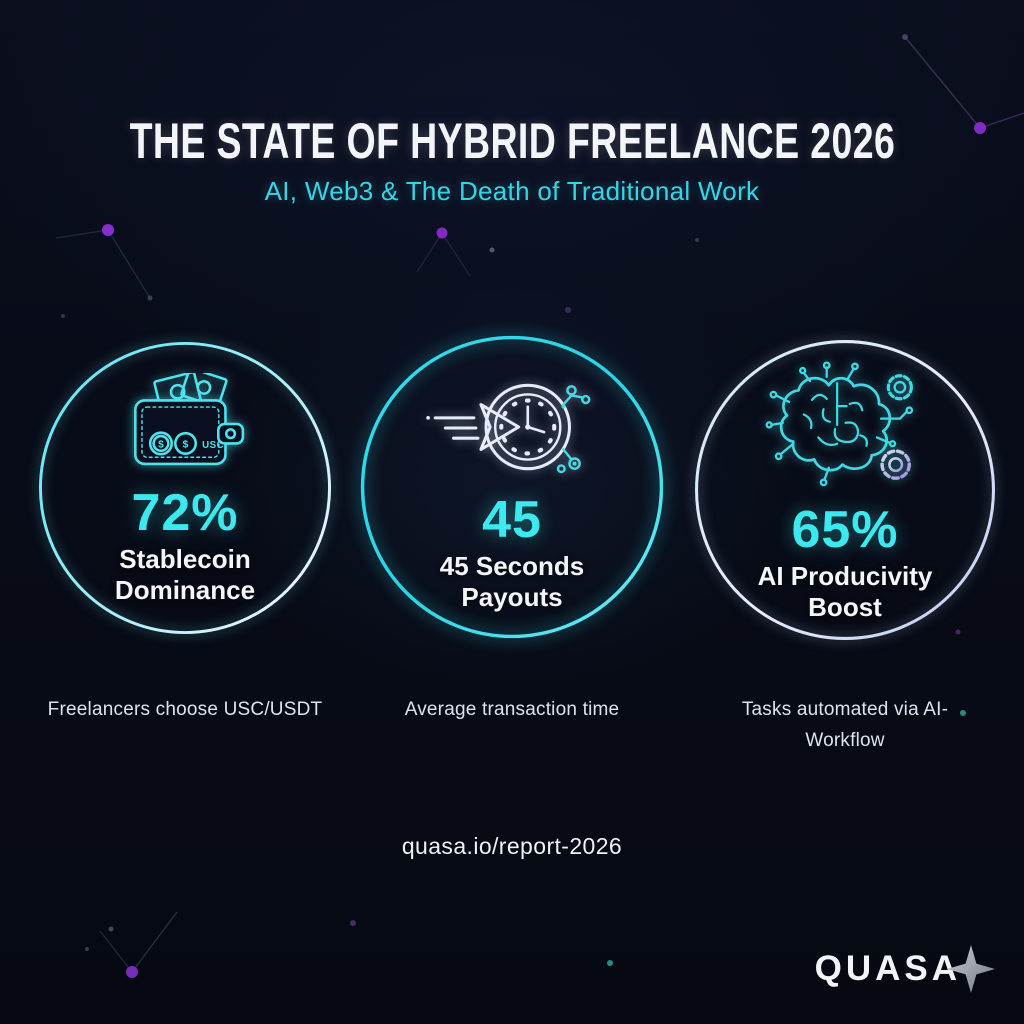 The width and height of the screenshot is (1024, 1024). Describe the element at coordinates (512, 141) in the screenshot. I see `page-title: THE STATE OF HYBRID FREELANCE 2026` at that location.